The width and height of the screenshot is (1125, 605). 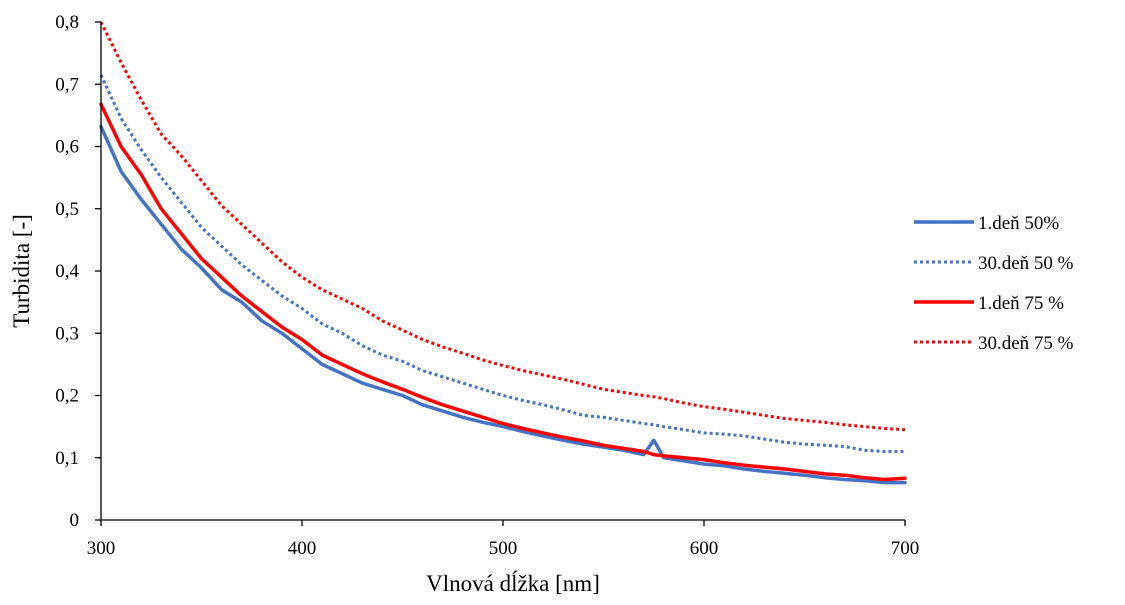 What do you see at coordinates (67, 22) in the screenshot?
I see `y-tick-label: 0,8` at bounding box center [67, 22].